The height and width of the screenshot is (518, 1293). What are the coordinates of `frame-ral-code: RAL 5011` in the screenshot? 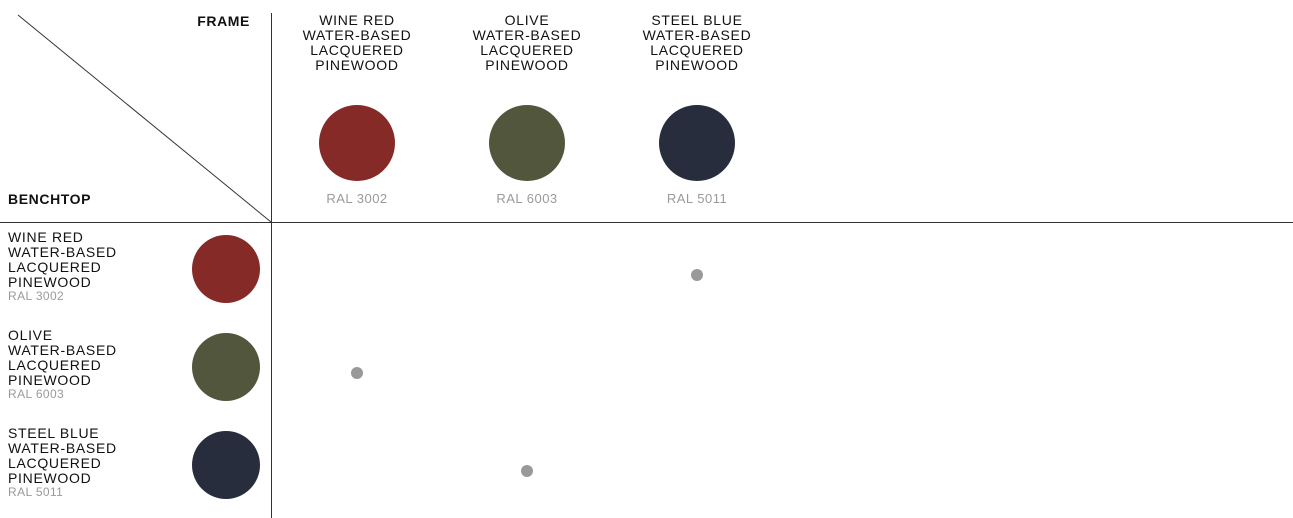 It's located at (697, 198).